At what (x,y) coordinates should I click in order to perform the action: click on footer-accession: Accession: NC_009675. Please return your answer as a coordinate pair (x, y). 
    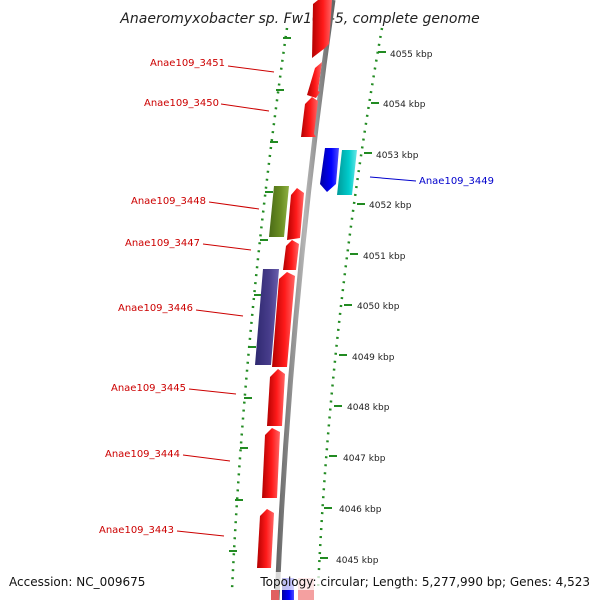
    Looking at the image, I should click on (77, 582).